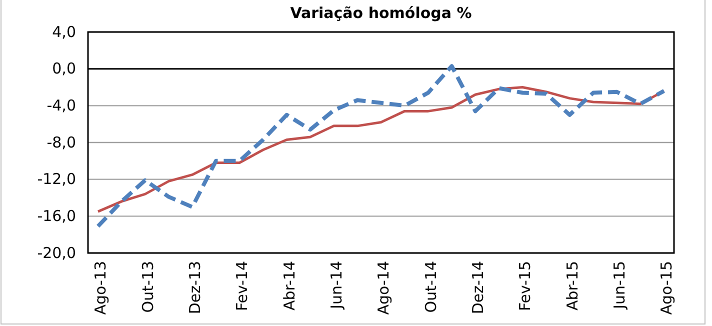  I want to click on x-tick-label: Ago-15, so click(667, 288).